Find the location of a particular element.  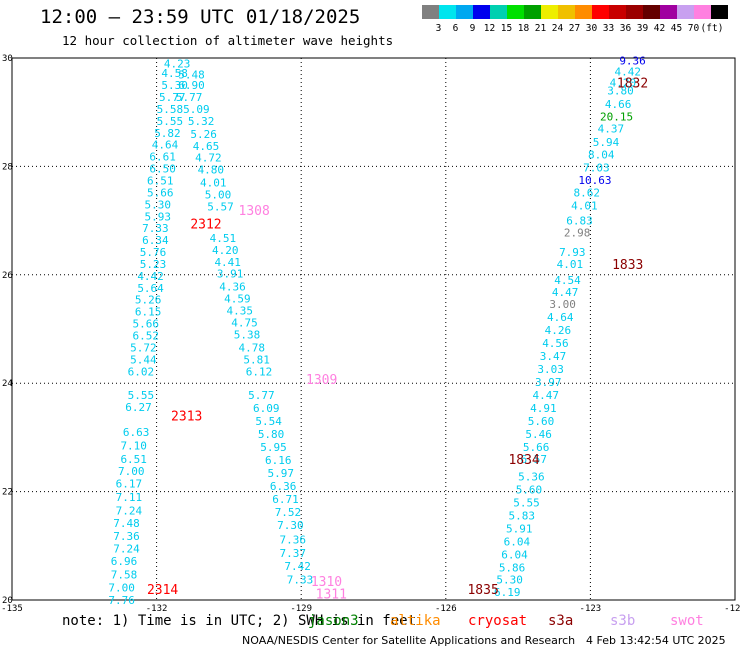

wave-height-value: 7.52 is located at coordinates (288, 512).